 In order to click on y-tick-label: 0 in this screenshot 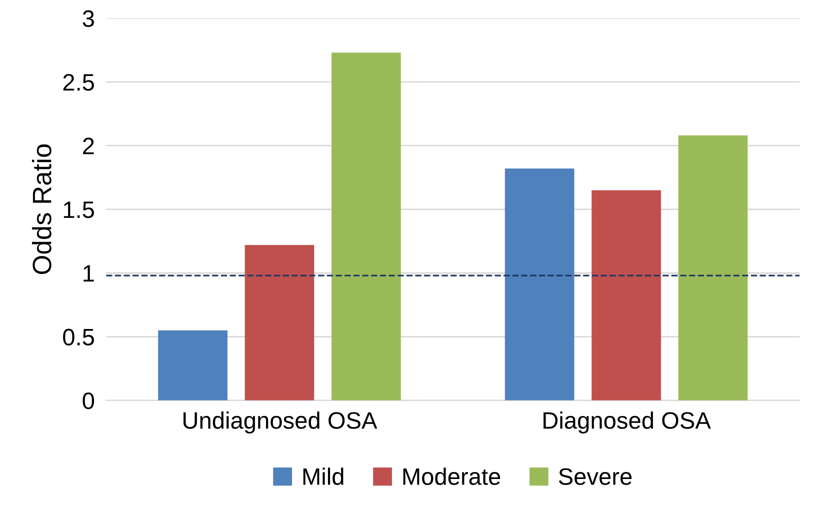, I will do `click(88, 401)`.